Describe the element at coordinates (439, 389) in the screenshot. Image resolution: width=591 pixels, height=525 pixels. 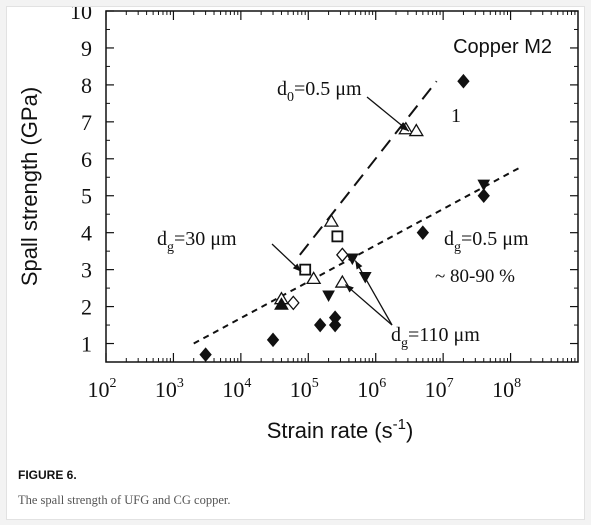
I see `x-tick-label: 10⁷` at that location.